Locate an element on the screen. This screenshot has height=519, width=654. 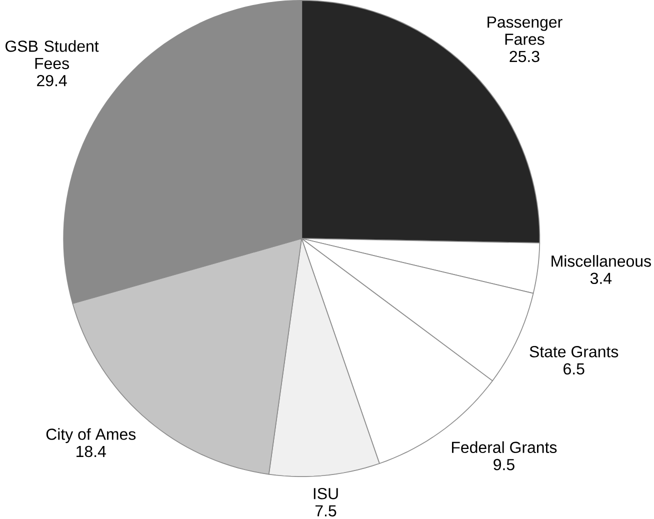
slice-label: Miscellaneous is located at coordinates (601, 261).